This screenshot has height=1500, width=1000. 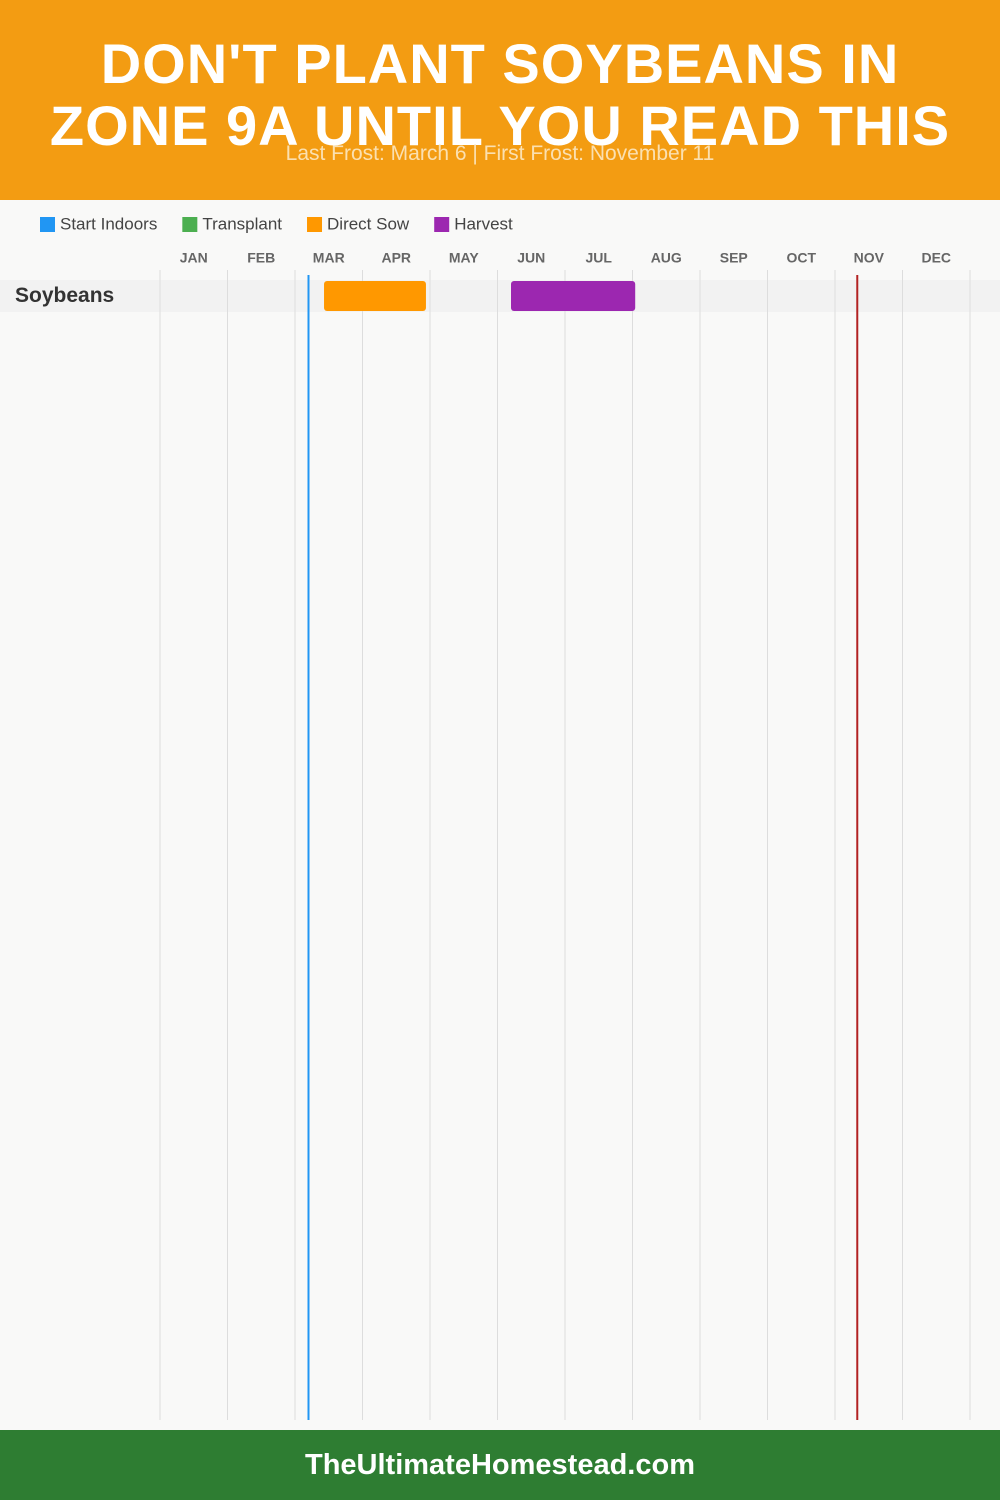 I want to click on month-label: MAY, so click(x=464, y=258).